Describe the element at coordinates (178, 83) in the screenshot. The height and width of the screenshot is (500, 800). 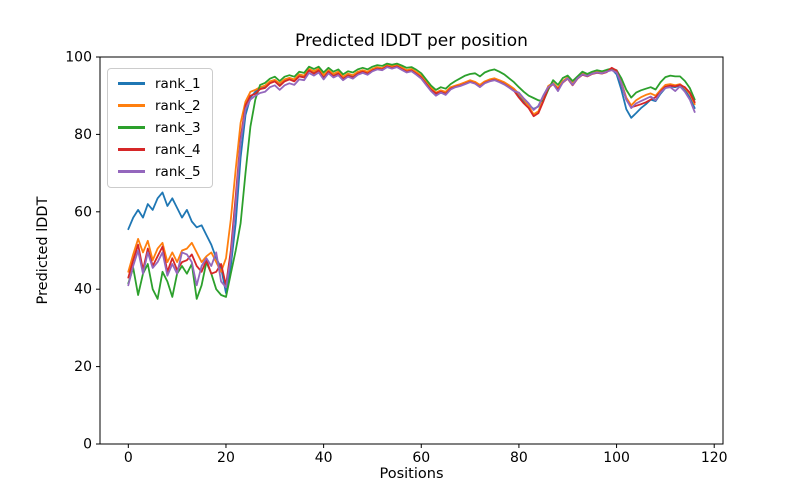
I see `legend-label: rank_1` at that location.